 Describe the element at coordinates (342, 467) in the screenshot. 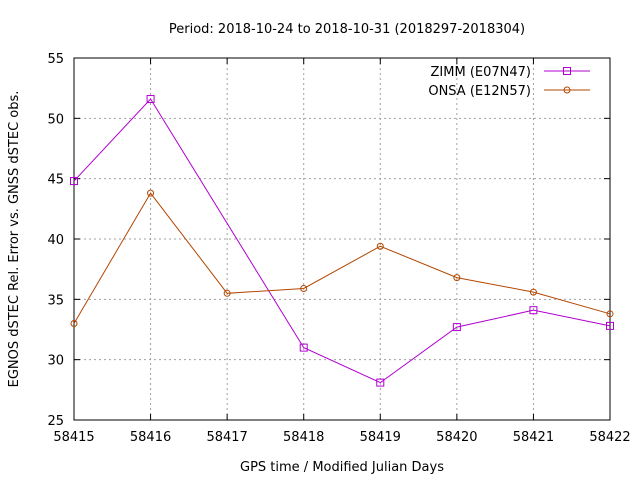

I see `x-axis-title: GPS time / Modified Julian Days` at that location.